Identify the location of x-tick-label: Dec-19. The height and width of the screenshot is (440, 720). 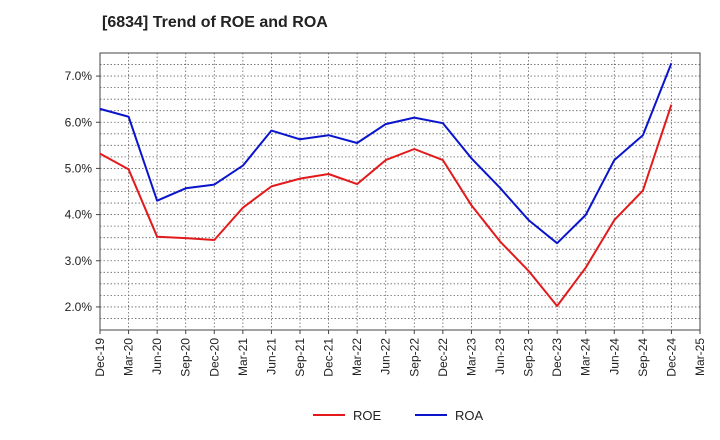
(100, 357).